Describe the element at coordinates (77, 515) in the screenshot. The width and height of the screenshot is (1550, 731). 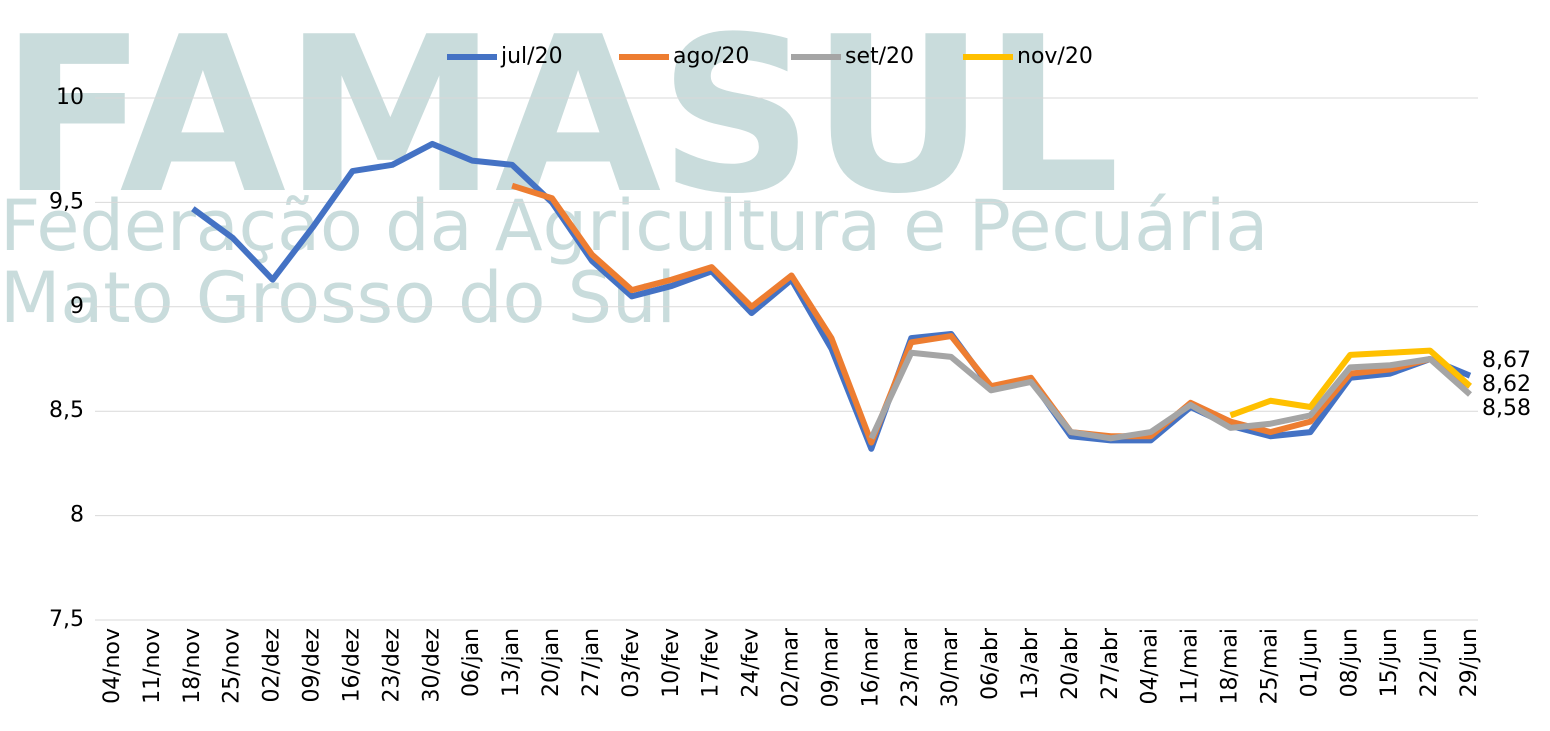
I see `y-tick-label: 8` at that location.